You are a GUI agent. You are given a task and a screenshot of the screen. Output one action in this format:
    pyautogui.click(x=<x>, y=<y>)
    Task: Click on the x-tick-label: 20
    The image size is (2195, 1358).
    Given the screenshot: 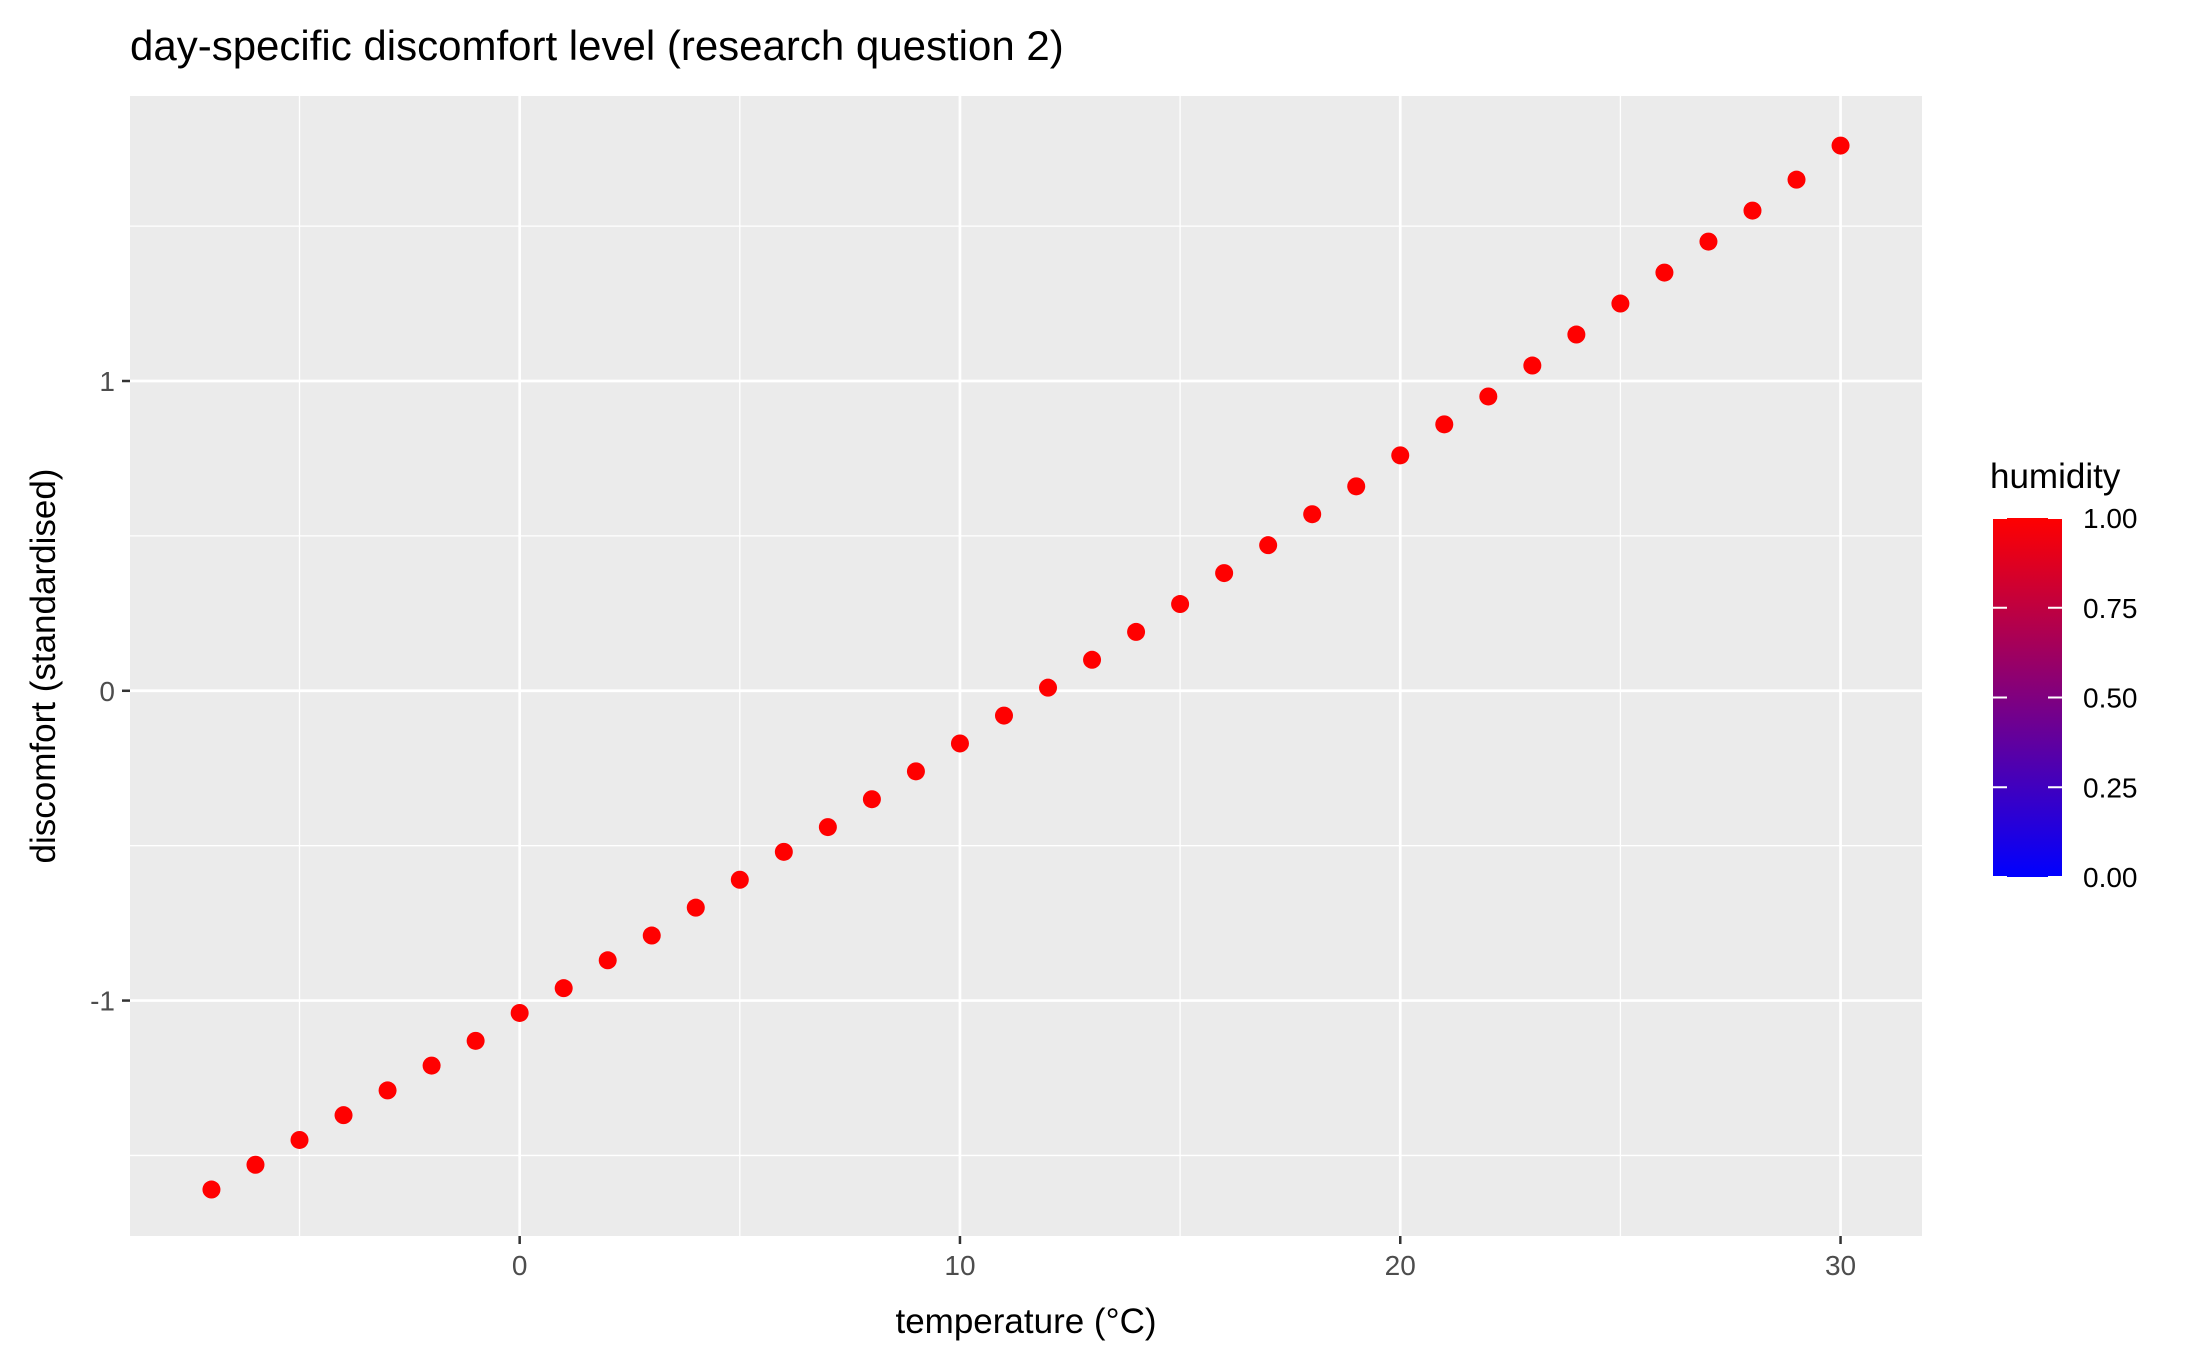 What is the action you would take?
    pyautogui.click(x=1400, y=1265)
    